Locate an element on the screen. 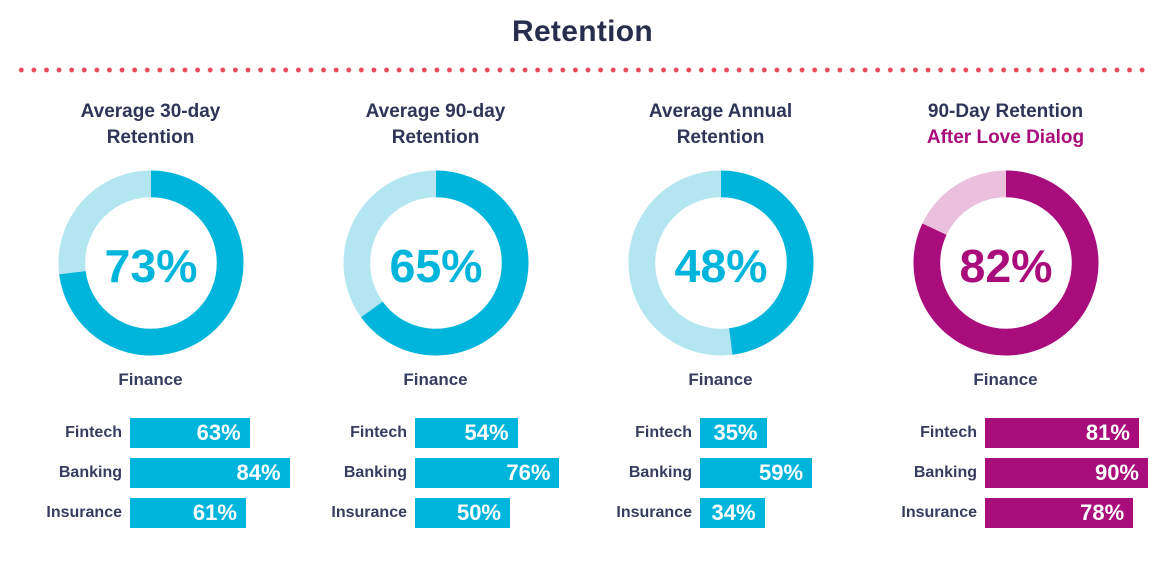  donut-center-value: 65% is located at coordinates (435, 266).